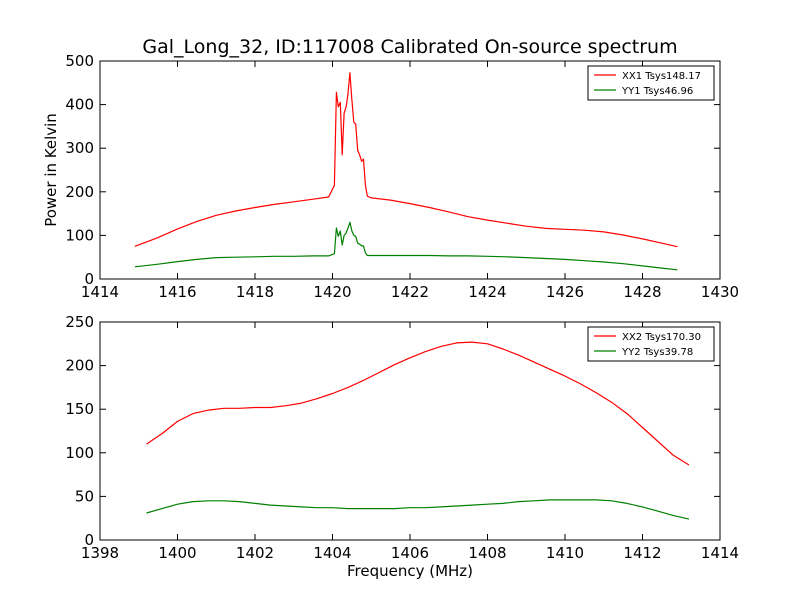  I want to click on y-tick-label: 50, so click(84, 496).